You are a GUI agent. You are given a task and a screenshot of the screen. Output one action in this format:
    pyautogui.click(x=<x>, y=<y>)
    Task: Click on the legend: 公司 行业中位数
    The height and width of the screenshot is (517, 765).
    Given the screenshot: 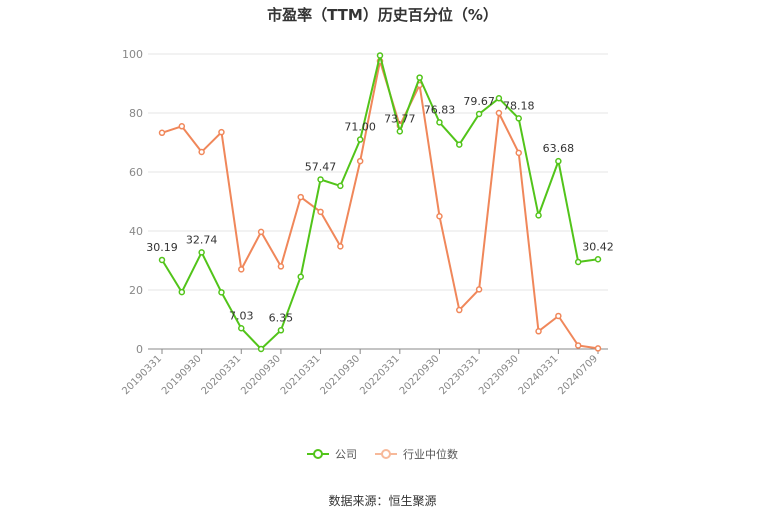 What is the action you would take?
    pyautogui.click(x=382, y=454)
    